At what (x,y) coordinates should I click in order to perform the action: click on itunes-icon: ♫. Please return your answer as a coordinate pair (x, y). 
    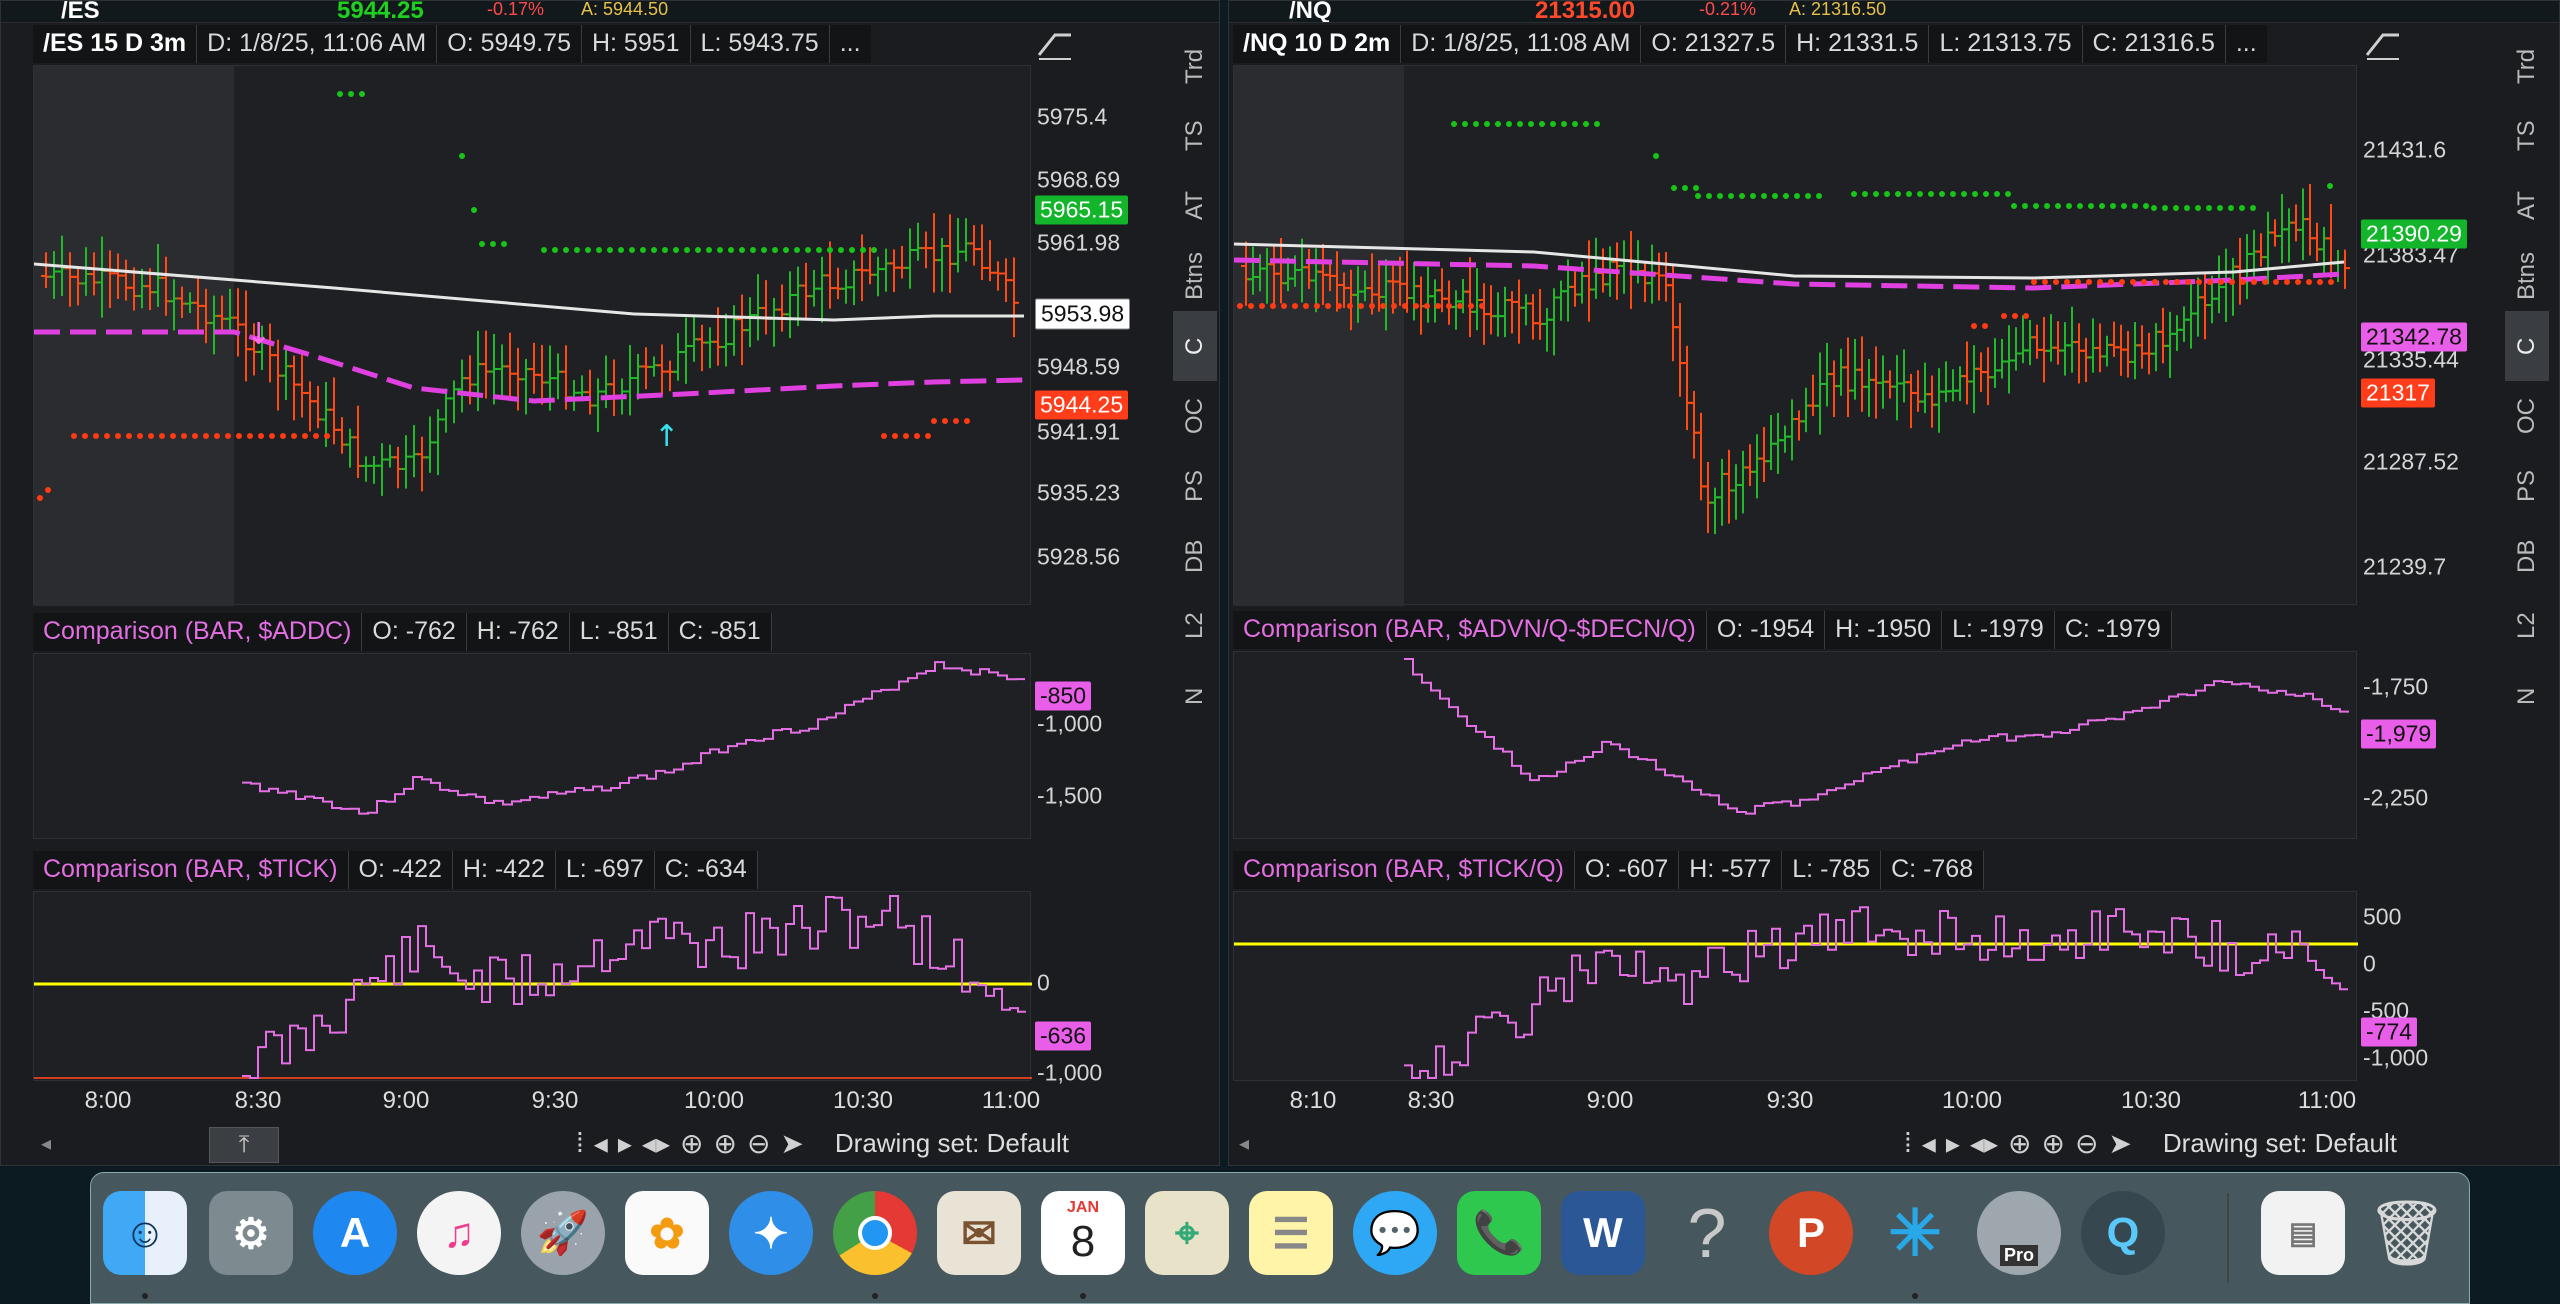
    Looking at the image, I should click on (459, 1233).